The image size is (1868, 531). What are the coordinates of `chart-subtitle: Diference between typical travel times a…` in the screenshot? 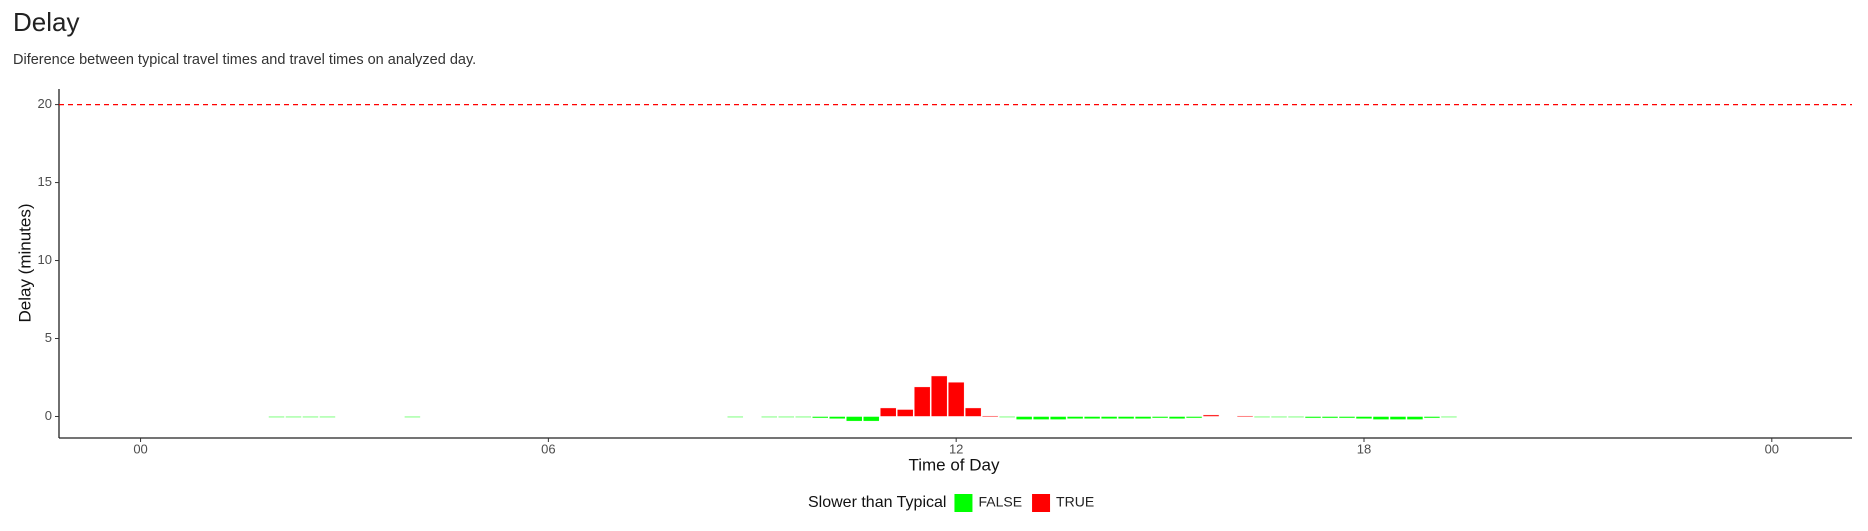 It's located at (244, 60).